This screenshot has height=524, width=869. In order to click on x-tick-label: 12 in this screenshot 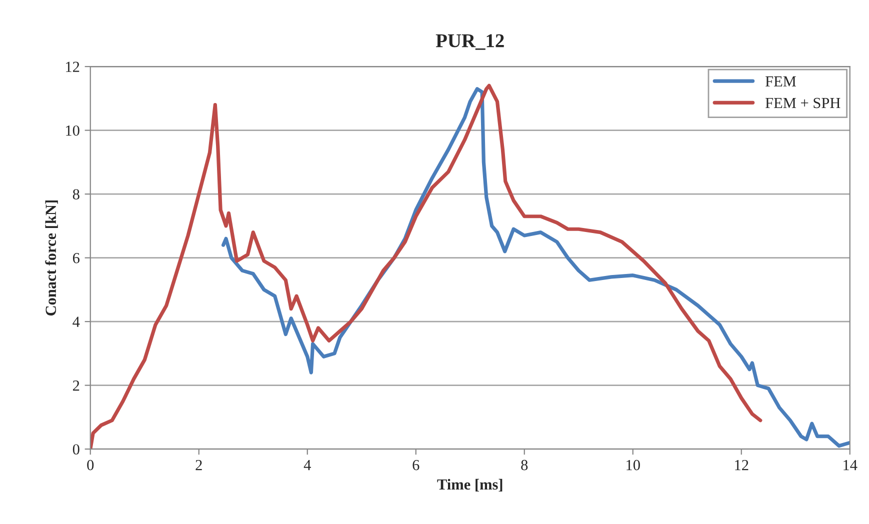, I will do `click(741, 465)`.